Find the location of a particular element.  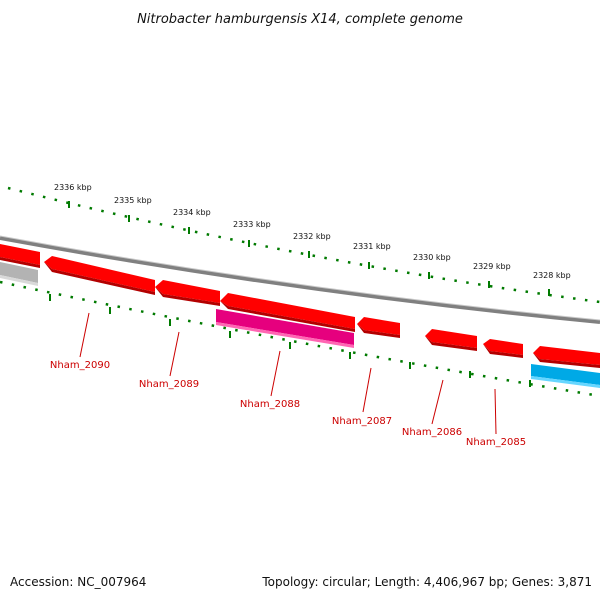

backbone is located at coordinates (300, 279).